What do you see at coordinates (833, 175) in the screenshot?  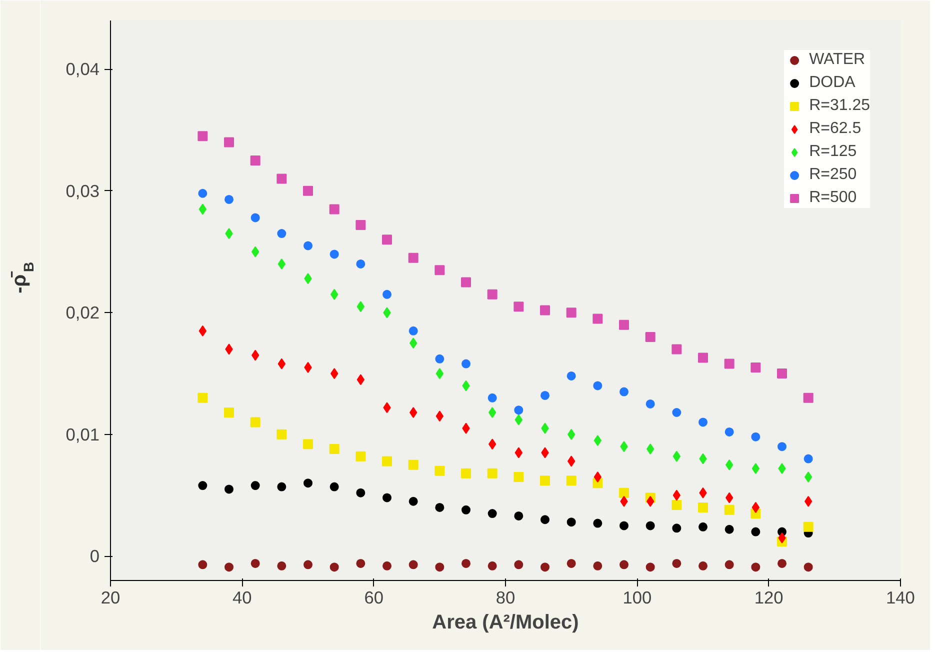 I see `legend-label: R=250` at bounding box center [833, 175].